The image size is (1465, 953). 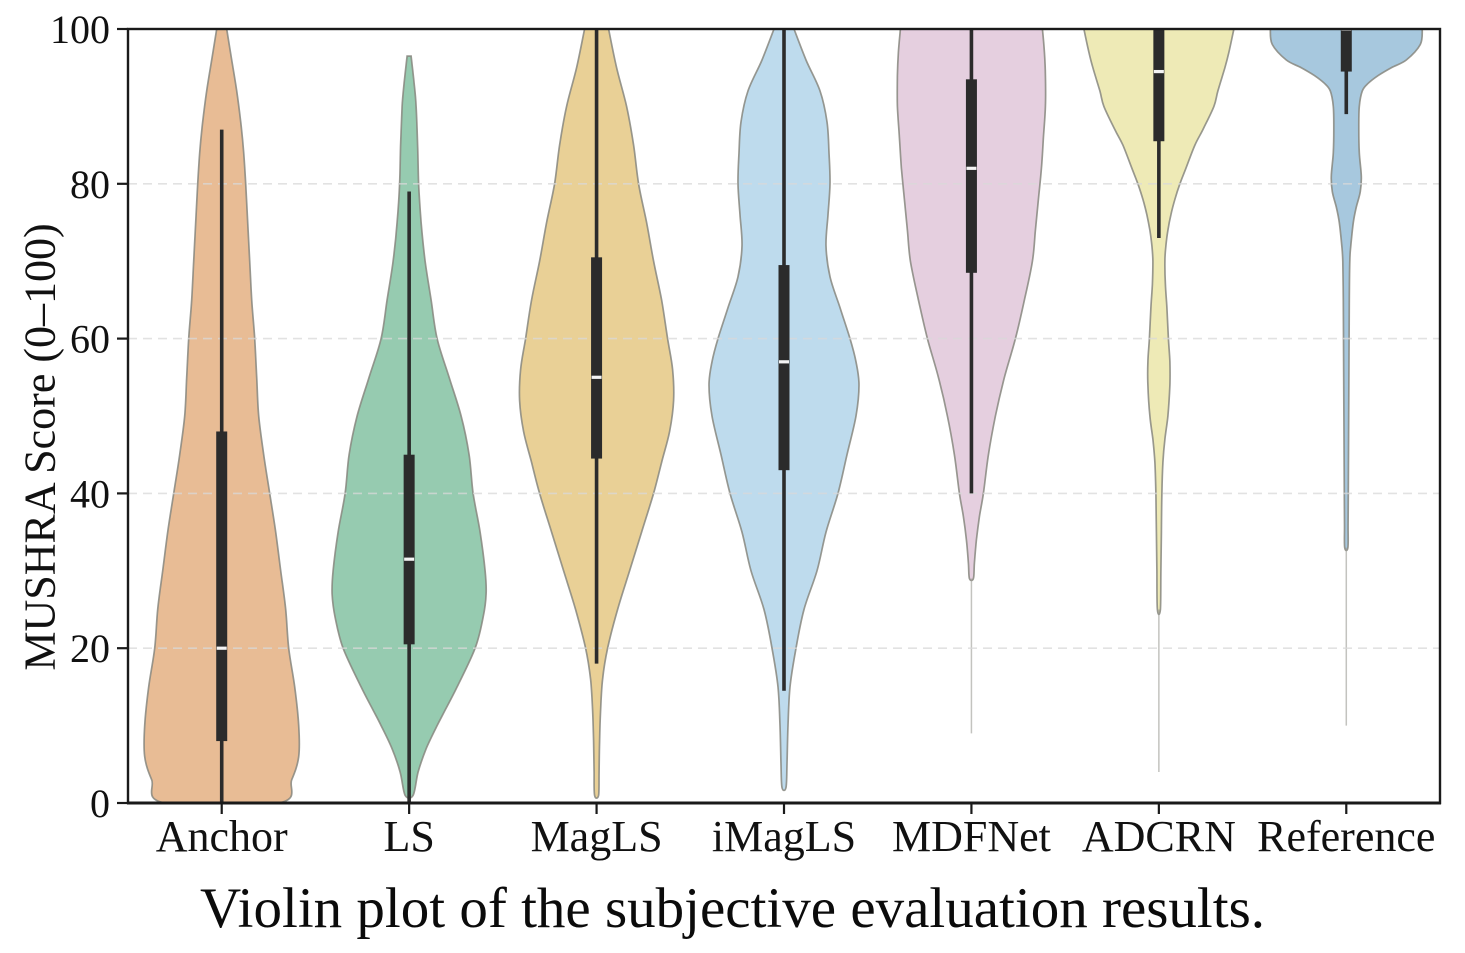 I want to click on y-tick-label-20: 20, so click(x=90, y=648).